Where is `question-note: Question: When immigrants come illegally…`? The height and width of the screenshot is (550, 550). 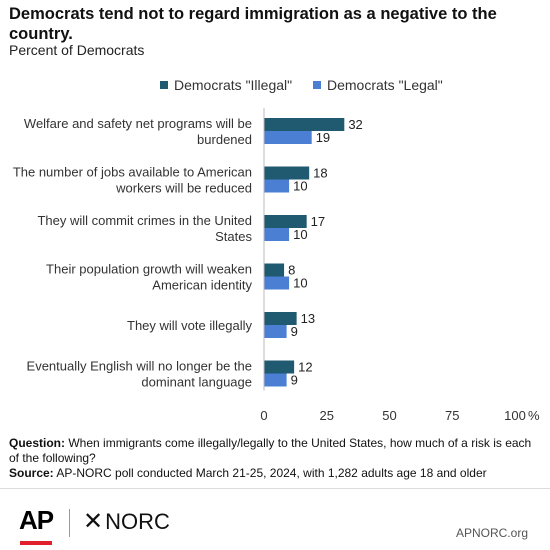 question-note: Question: When immigrants come illegally… is located at coordinates (276, 451).